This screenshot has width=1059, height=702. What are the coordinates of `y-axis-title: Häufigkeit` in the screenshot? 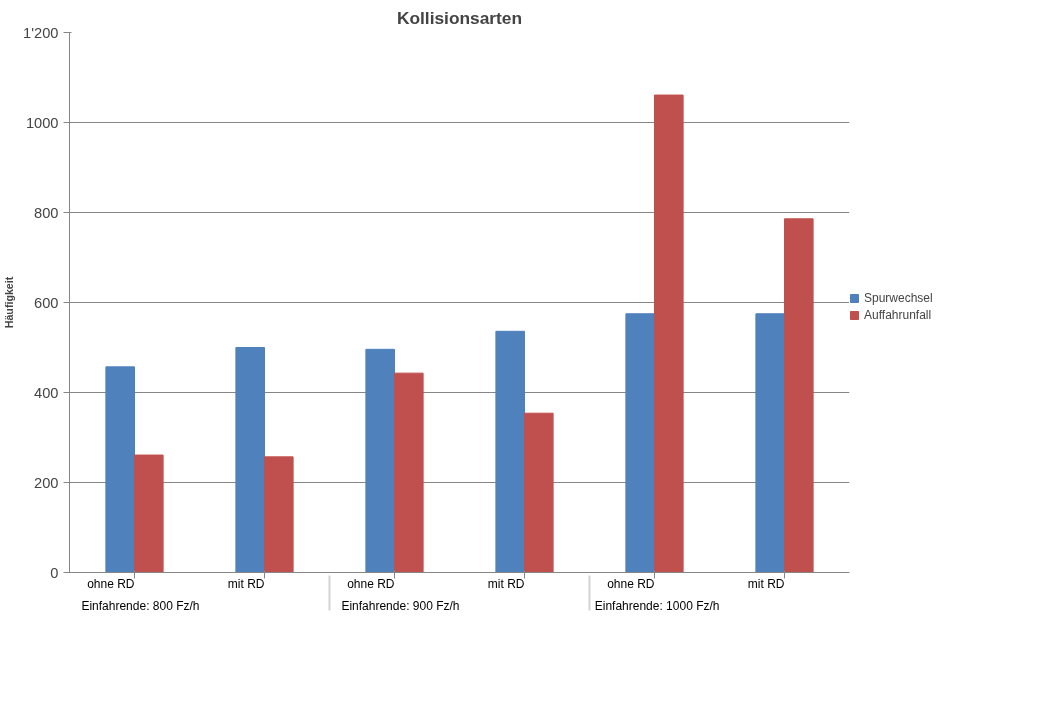 It's located at (9, 302).